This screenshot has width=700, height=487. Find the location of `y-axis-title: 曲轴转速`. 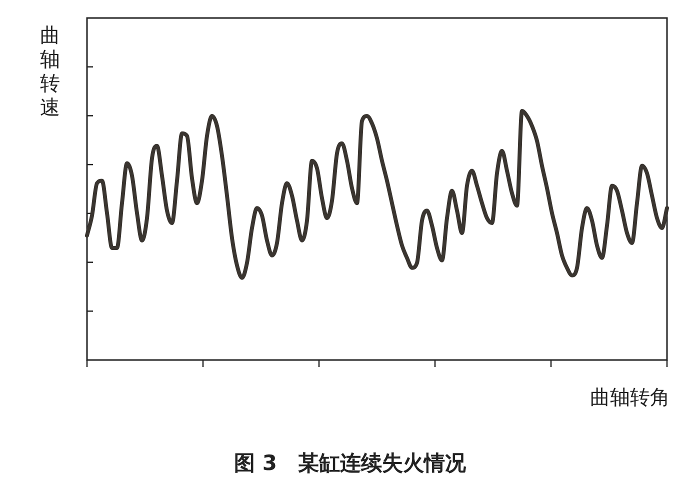

y-axis-title: 曲轴转速 is located at coordinates (50, 71).